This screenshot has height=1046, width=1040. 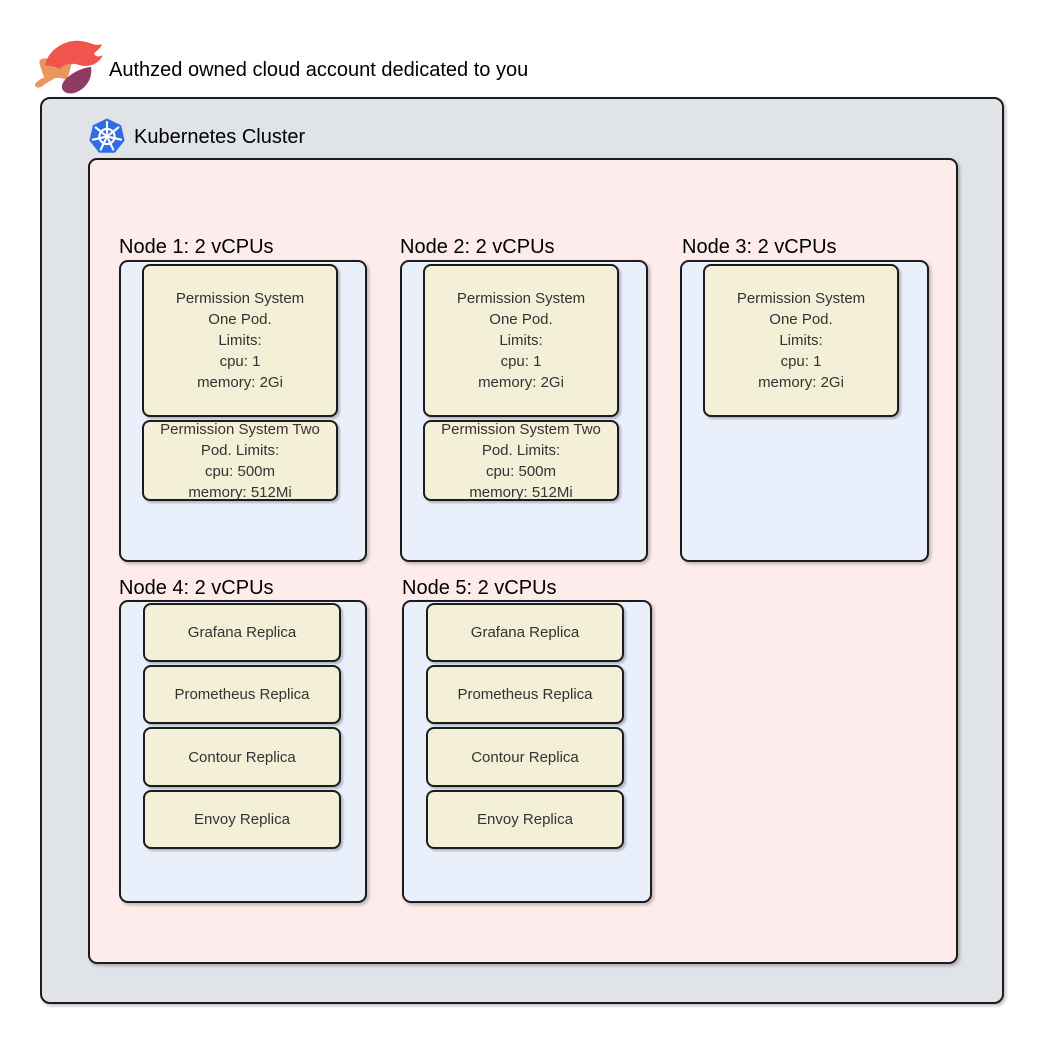 I want to click on authzed-orange-tail, so click(x=45, y=82).